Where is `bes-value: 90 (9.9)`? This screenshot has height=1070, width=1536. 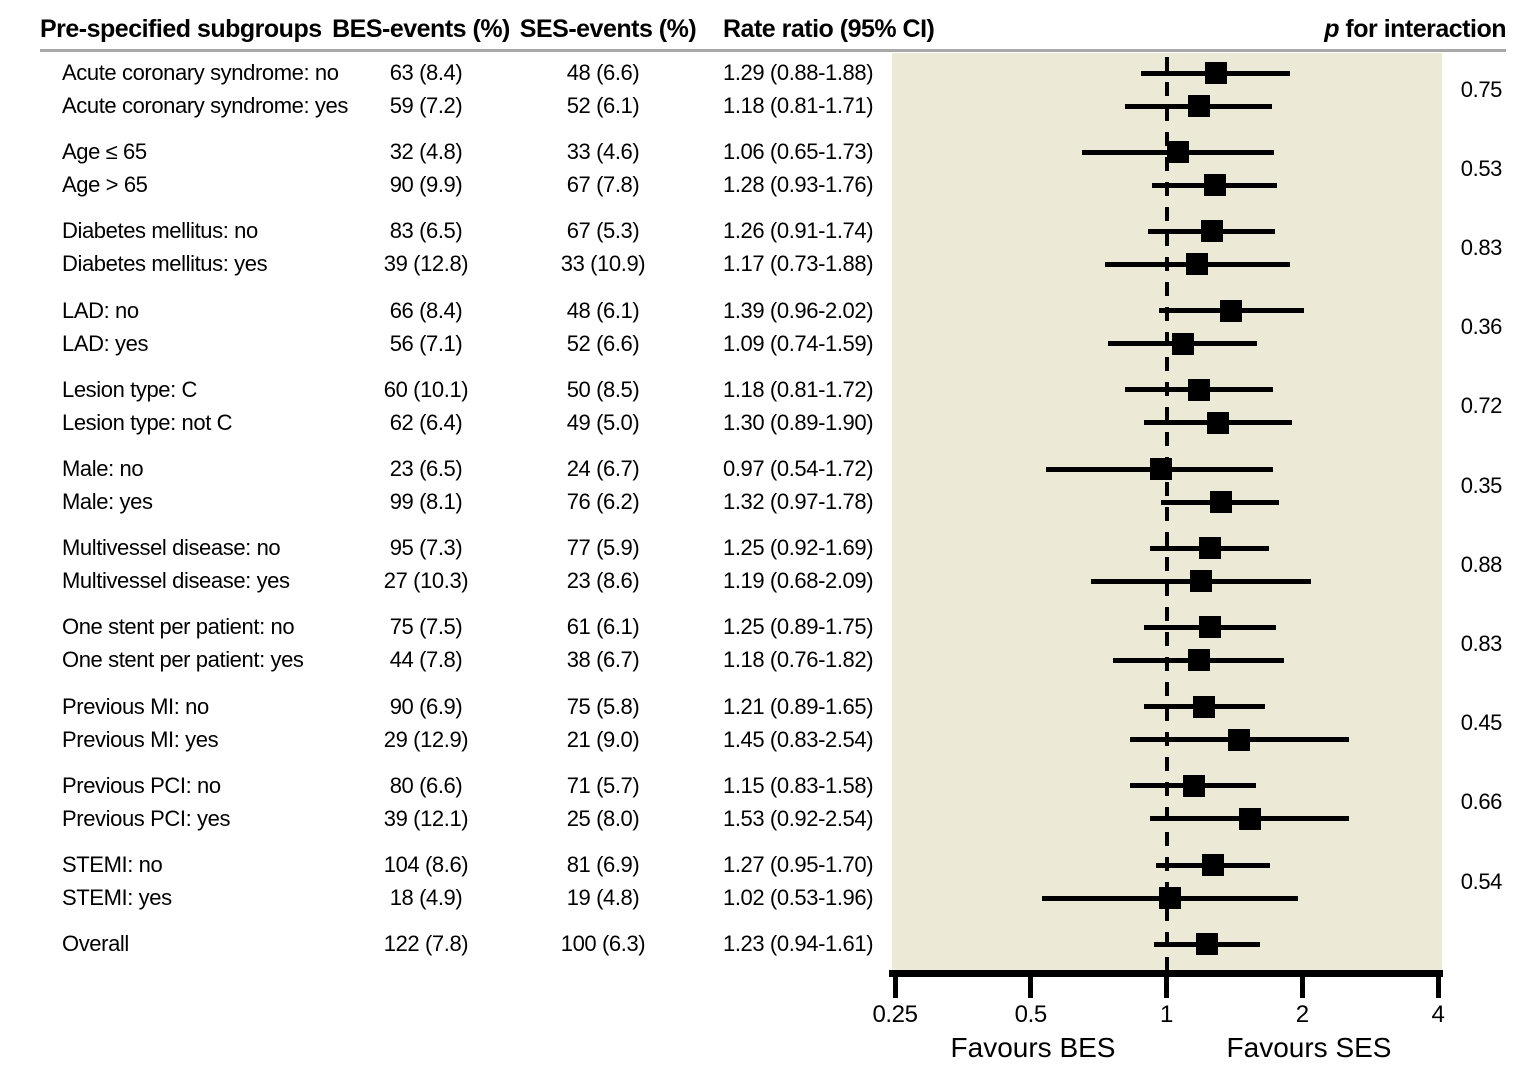
bes-value: 90 (9.9) is located at coordinates (426, 185).